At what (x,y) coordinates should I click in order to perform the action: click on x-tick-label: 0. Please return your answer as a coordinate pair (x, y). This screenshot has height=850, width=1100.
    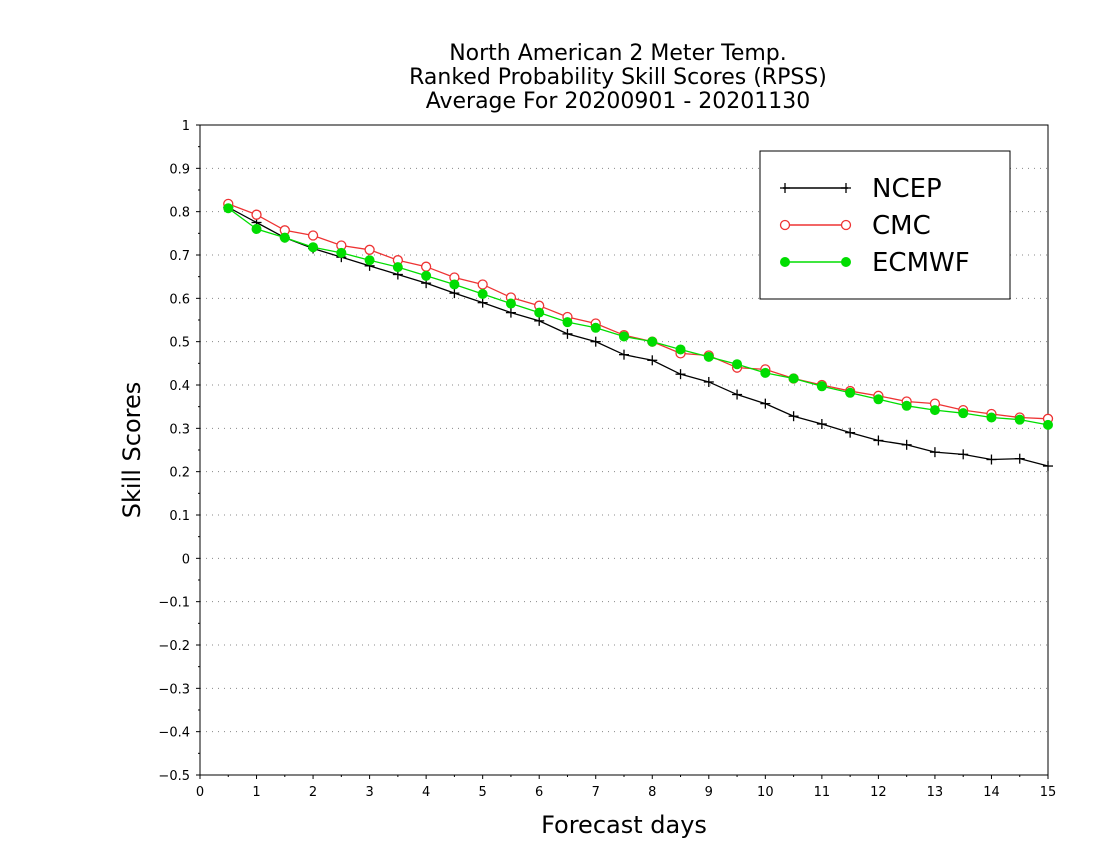
    Looking at the image, I should click on (200, 792).